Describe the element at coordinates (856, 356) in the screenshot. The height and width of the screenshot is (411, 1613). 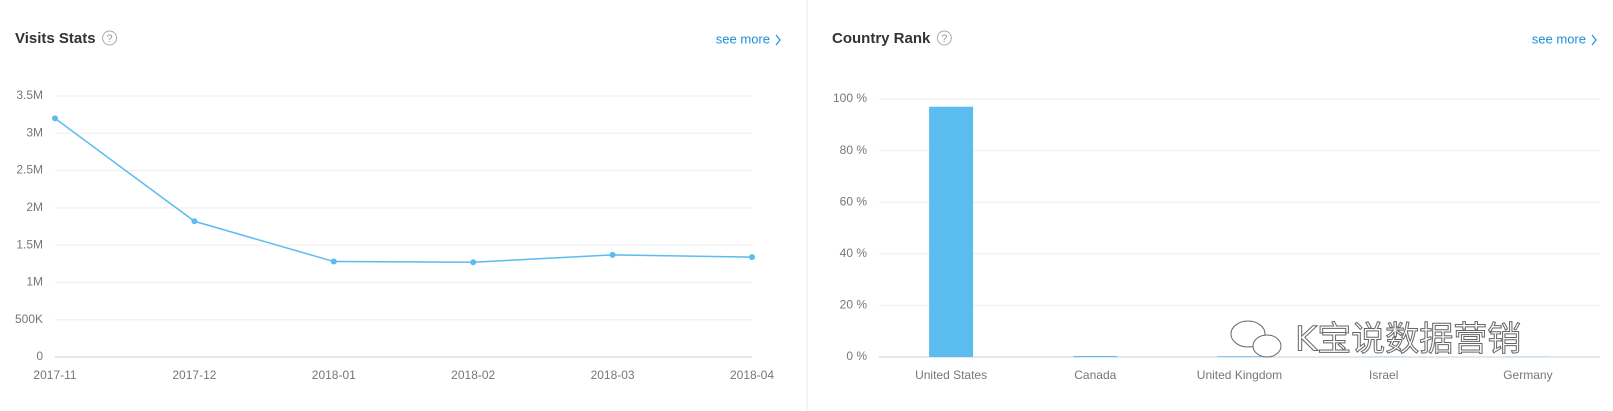
I see `y-tick-label: 0 %` at that location.